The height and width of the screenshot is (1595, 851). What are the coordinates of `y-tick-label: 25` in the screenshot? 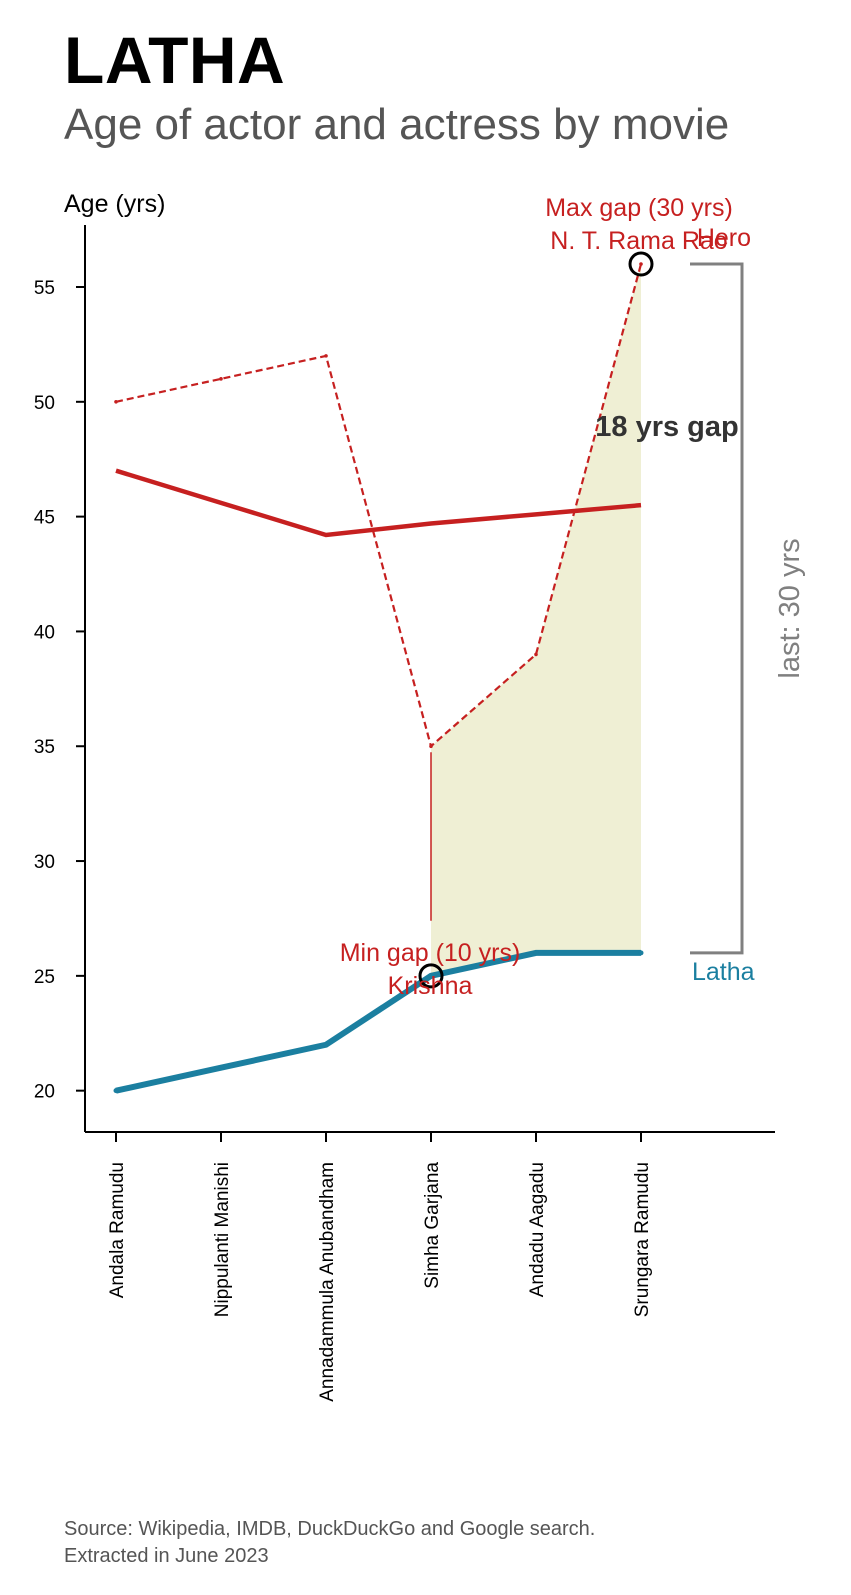 It's located at (44, 977).